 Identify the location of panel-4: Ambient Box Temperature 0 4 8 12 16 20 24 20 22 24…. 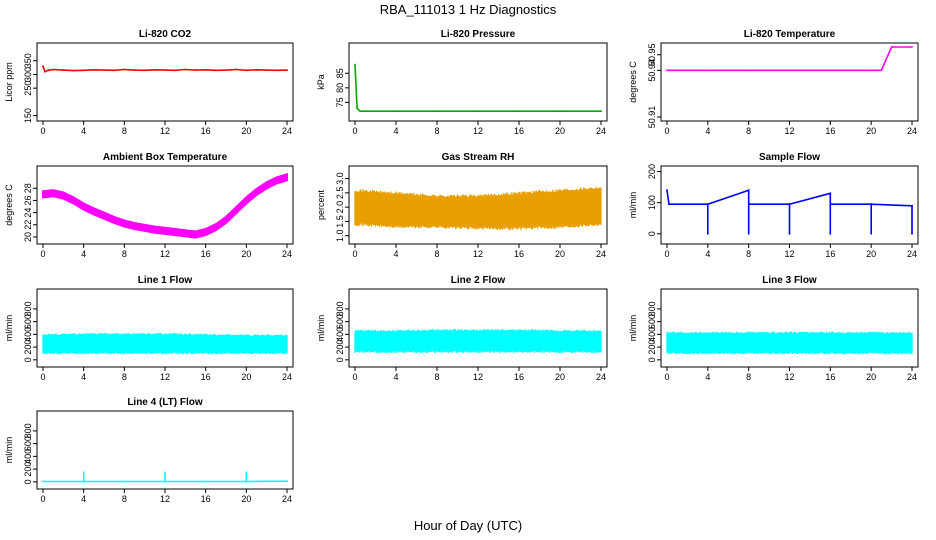
(149, 205).